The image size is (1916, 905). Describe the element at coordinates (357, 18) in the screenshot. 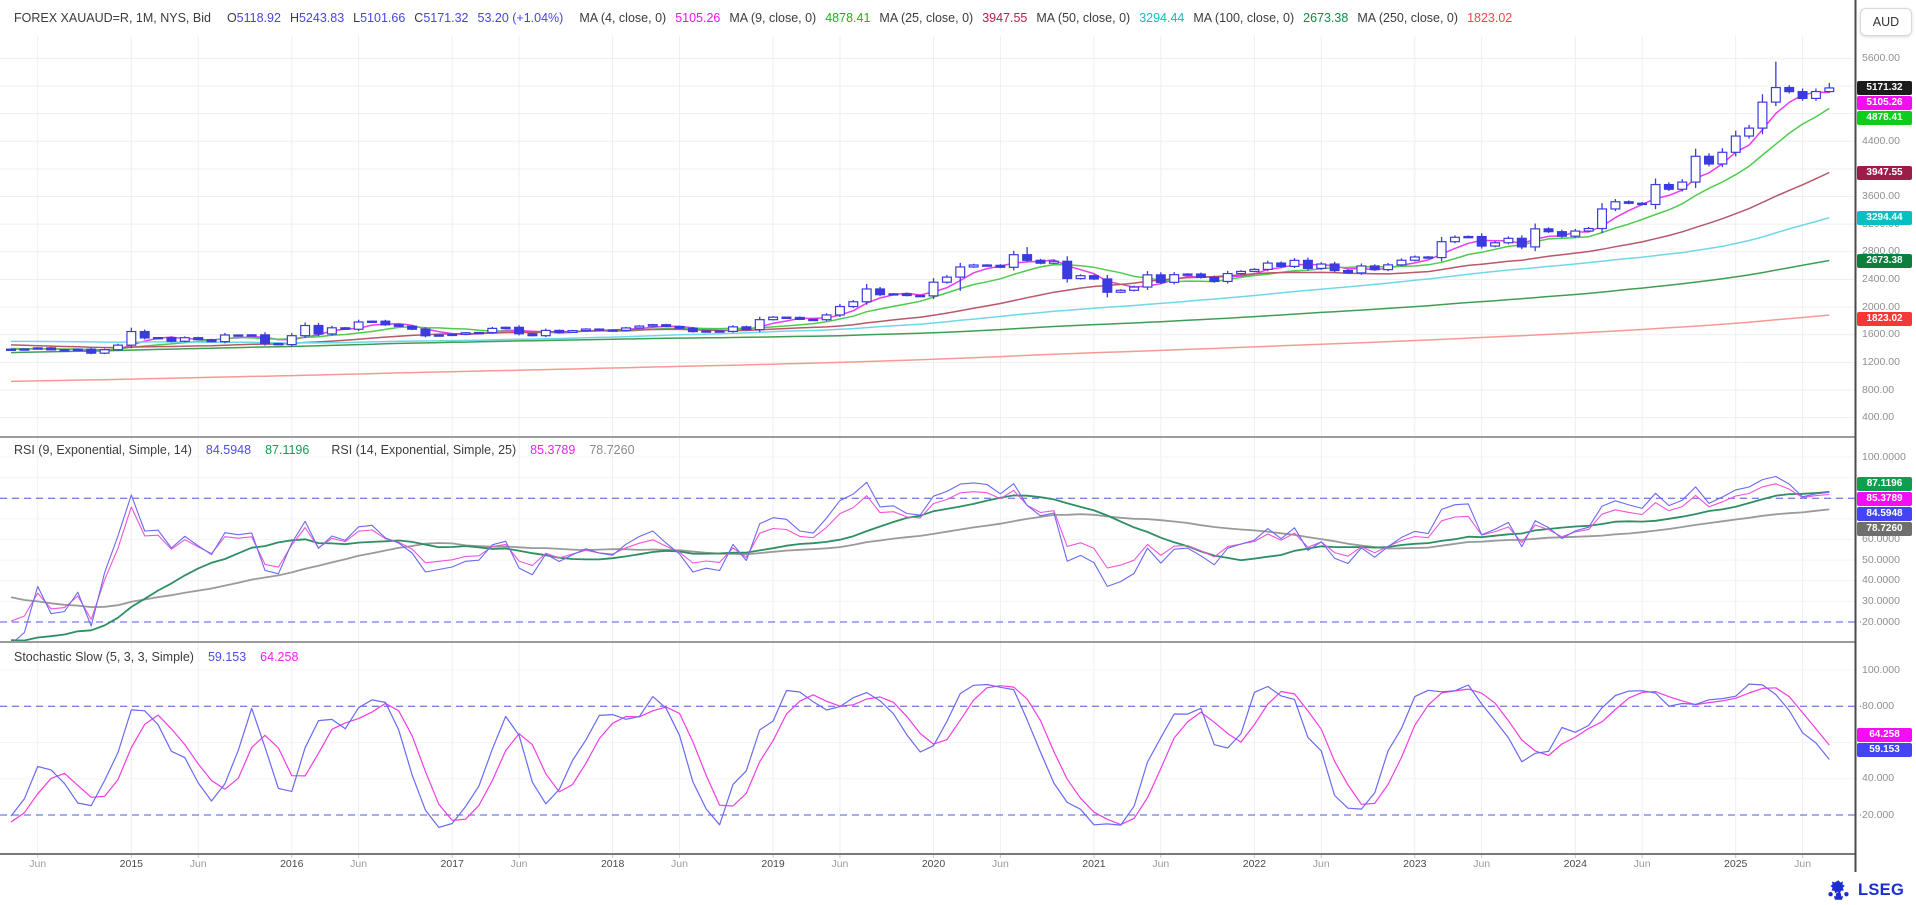

I see `low-label: L` at that location.